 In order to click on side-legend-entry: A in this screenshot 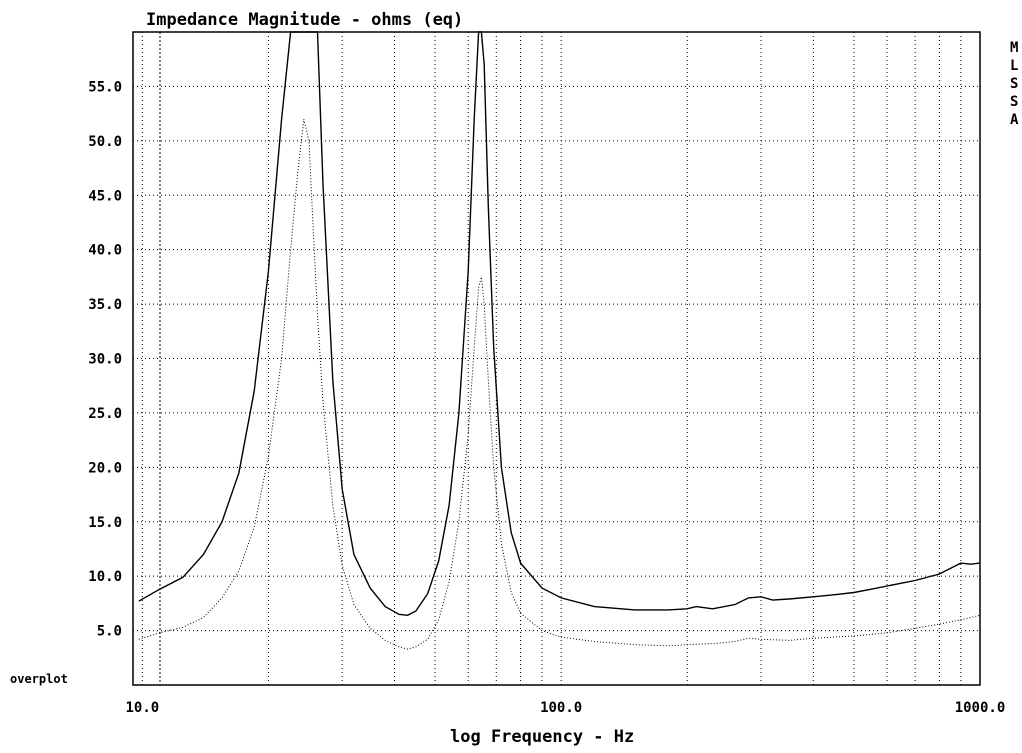, I will do `click(1014, 120)`.